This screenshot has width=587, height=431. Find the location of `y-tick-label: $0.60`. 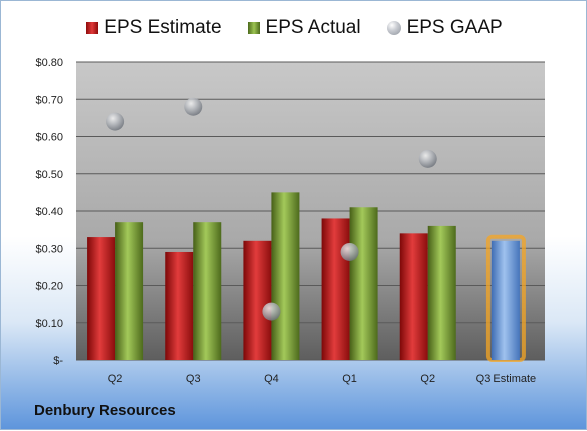

y-tick-label: $0.60 is located at coordinates (49, 138).